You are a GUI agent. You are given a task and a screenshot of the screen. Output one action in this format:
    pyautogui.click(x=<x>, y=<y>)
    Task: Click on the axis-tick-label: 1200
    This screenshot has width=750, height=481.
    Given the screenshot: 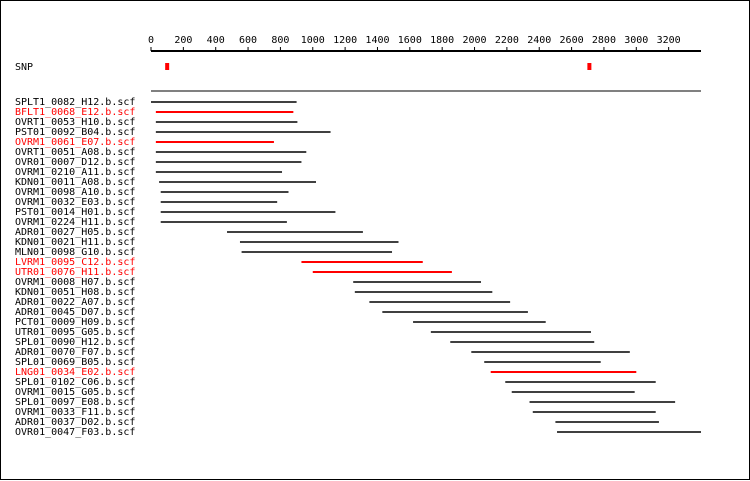 What is the action you would take?
    pyautogui.click(x=345, y=40)
    